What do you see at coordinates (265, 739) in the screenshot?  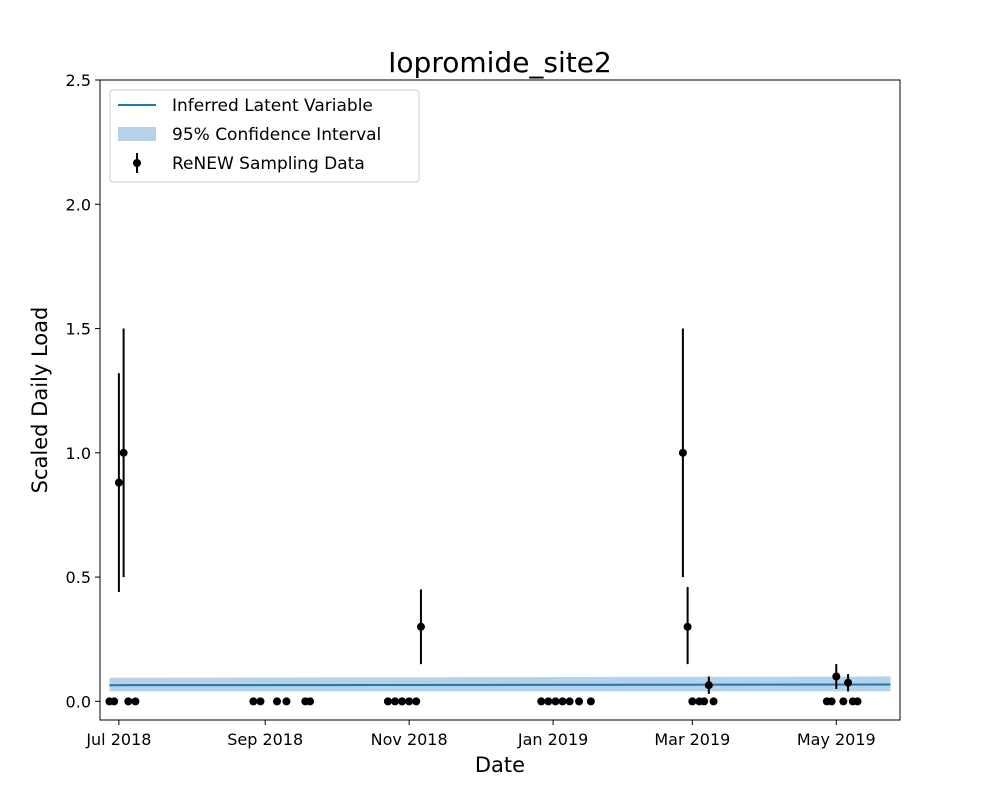 I see `x-tick-label: Sep 2018` at bounding box center [265, 739].